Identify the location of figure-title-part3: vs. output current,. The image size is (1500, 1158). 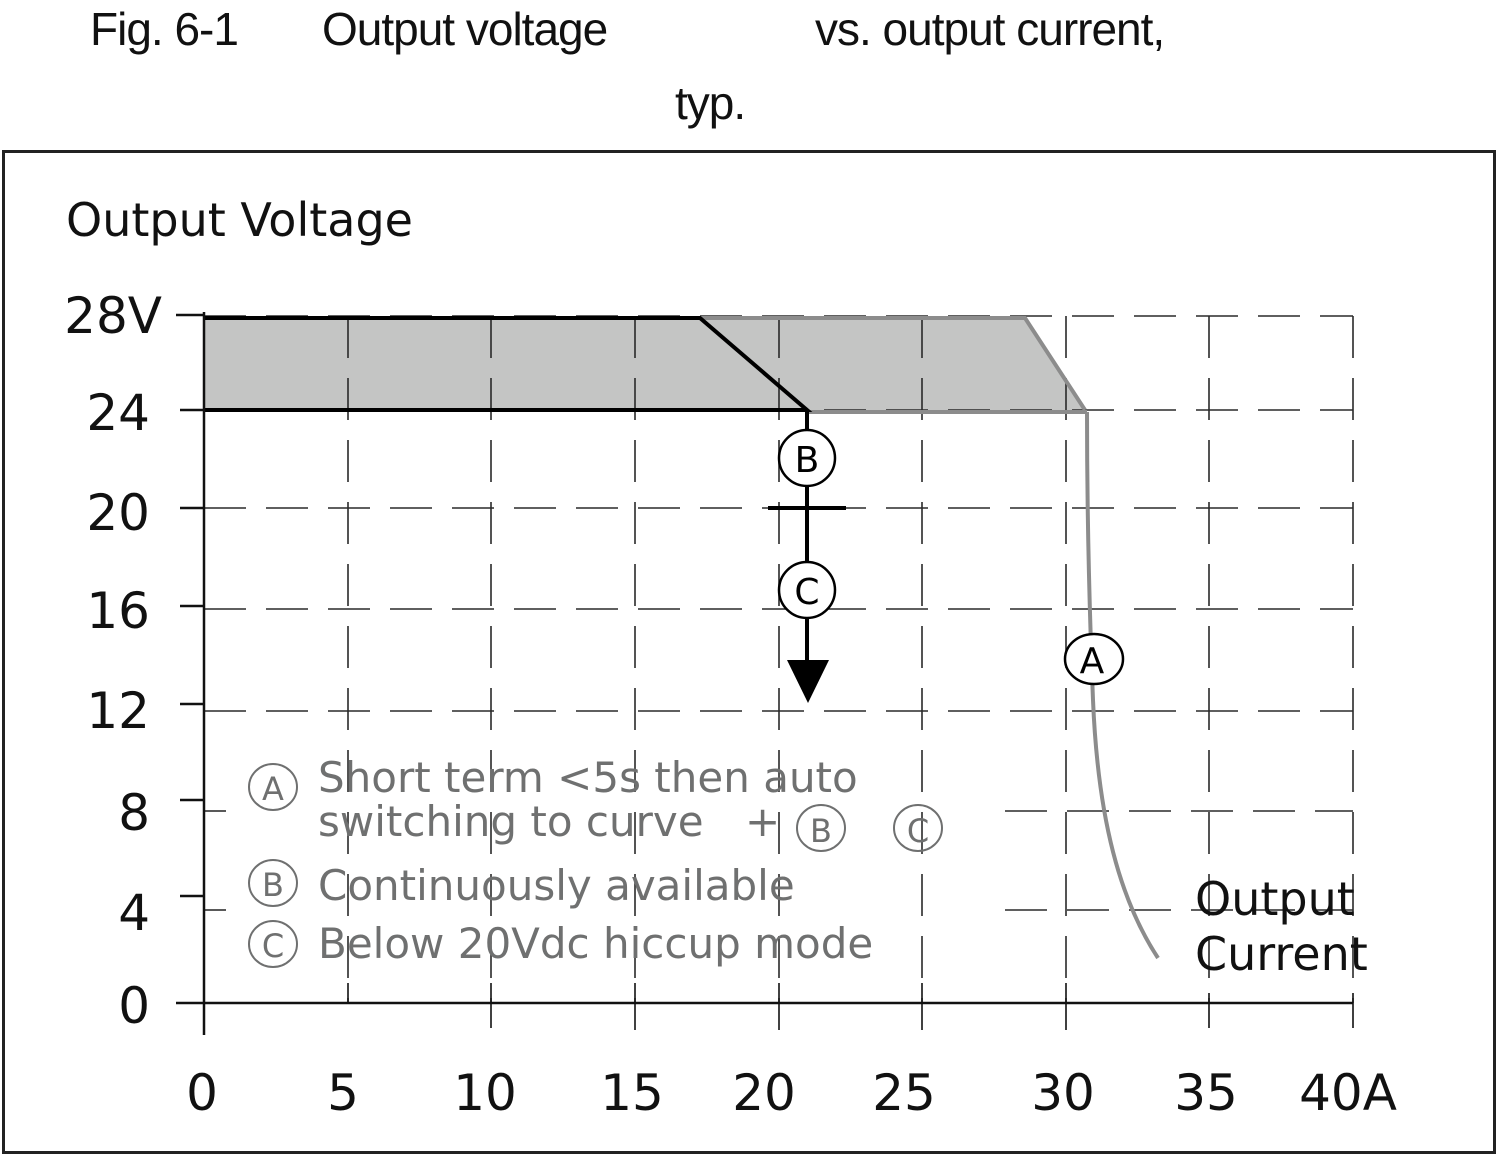
(990, 29).